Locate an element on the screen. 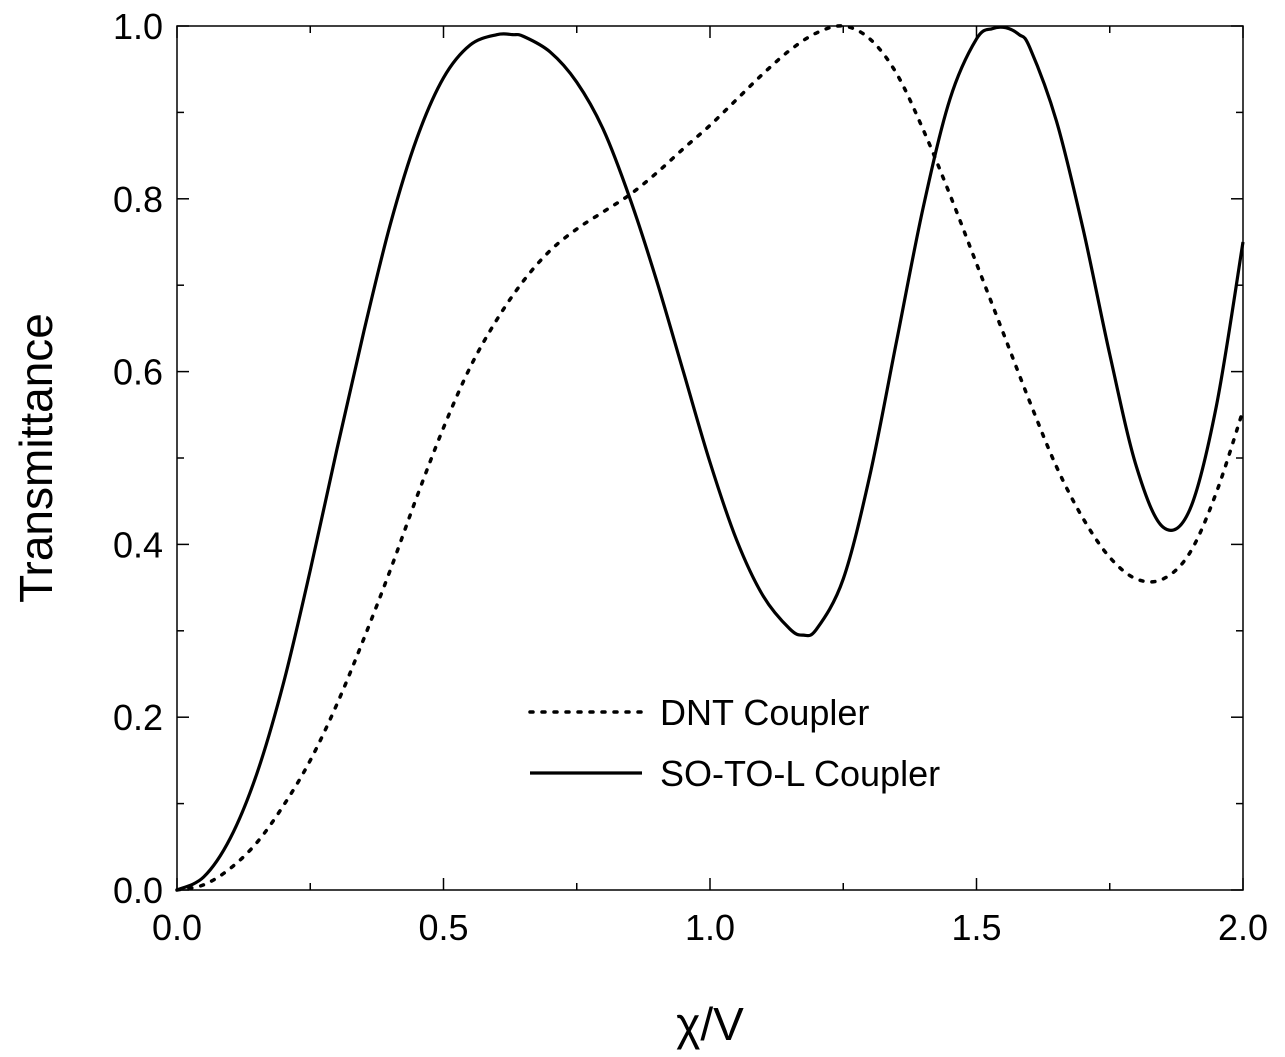  x-tick-label: 2.0 is located at coordinates (1243, 927).